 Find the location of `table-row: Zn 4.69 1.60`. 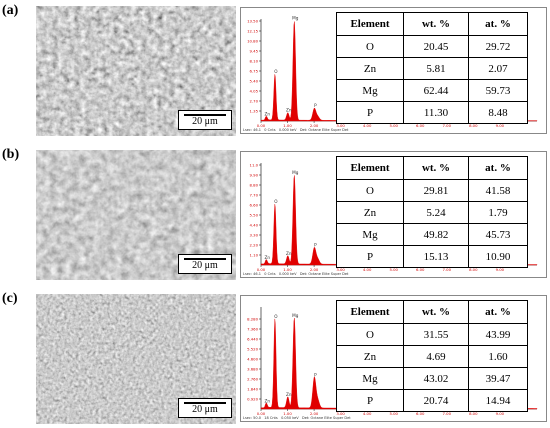

table-row: Zn 4.69 1.60 is located at coordinates (432, 356).